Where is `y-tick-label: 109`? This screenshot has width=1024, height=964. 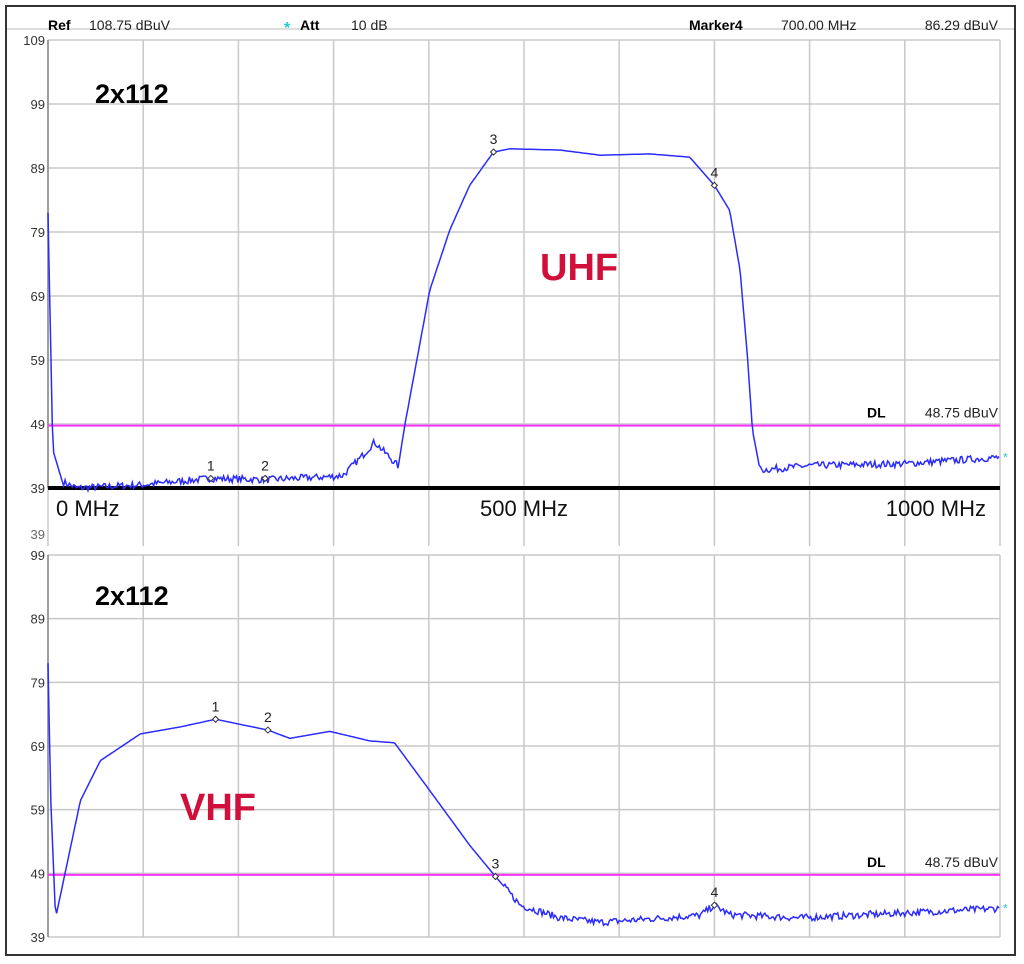
y-tick-label: 109 is located at coordinates (34, 40).